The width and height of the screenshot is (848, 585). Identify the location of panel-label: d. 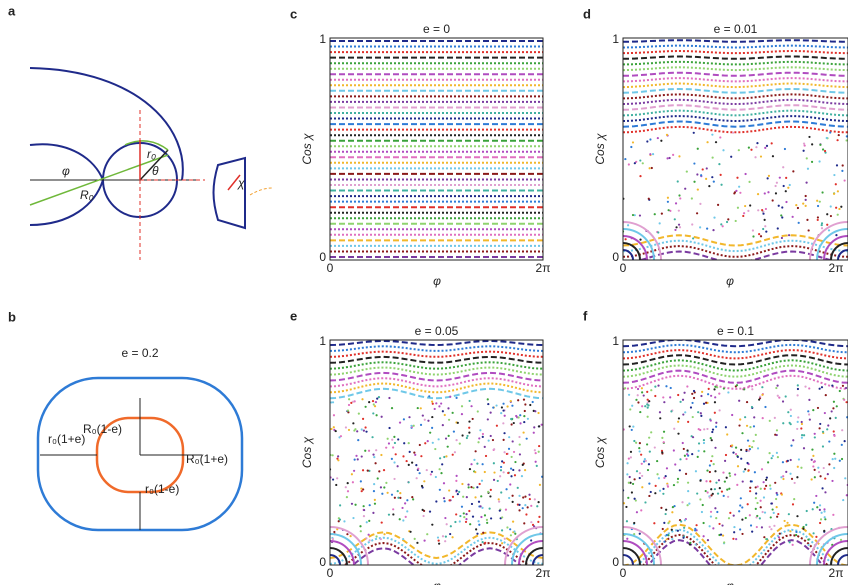
(587, 13).